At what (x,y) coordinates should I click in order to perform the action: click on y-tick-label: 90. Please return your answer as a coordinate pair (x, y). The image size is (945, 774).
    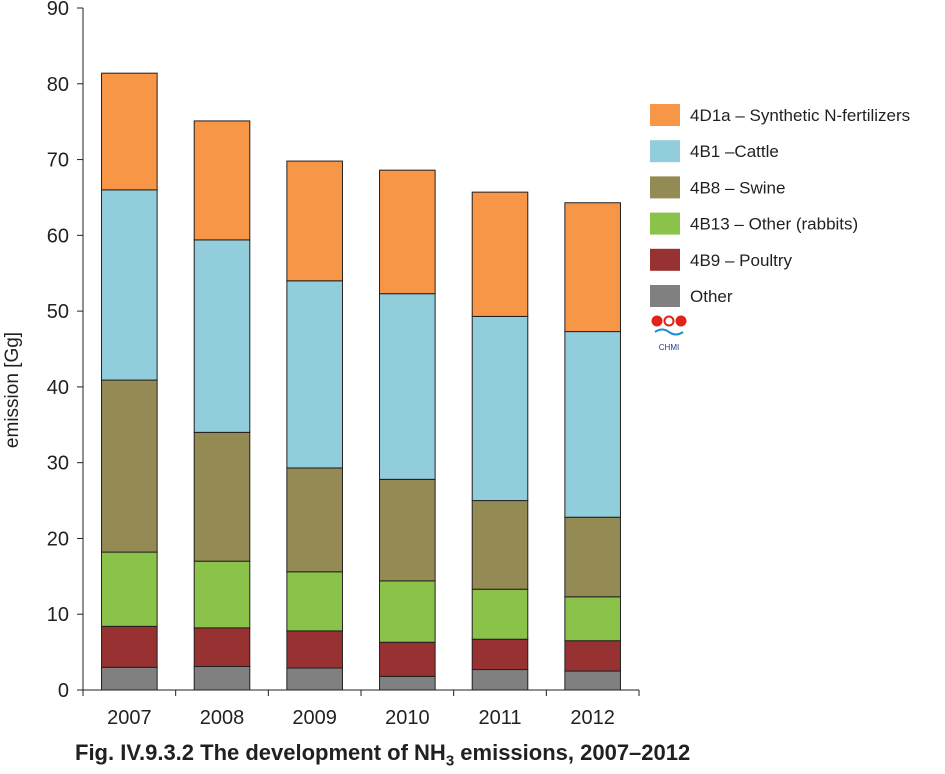
    Looking at the image, I should click on (58, 10).